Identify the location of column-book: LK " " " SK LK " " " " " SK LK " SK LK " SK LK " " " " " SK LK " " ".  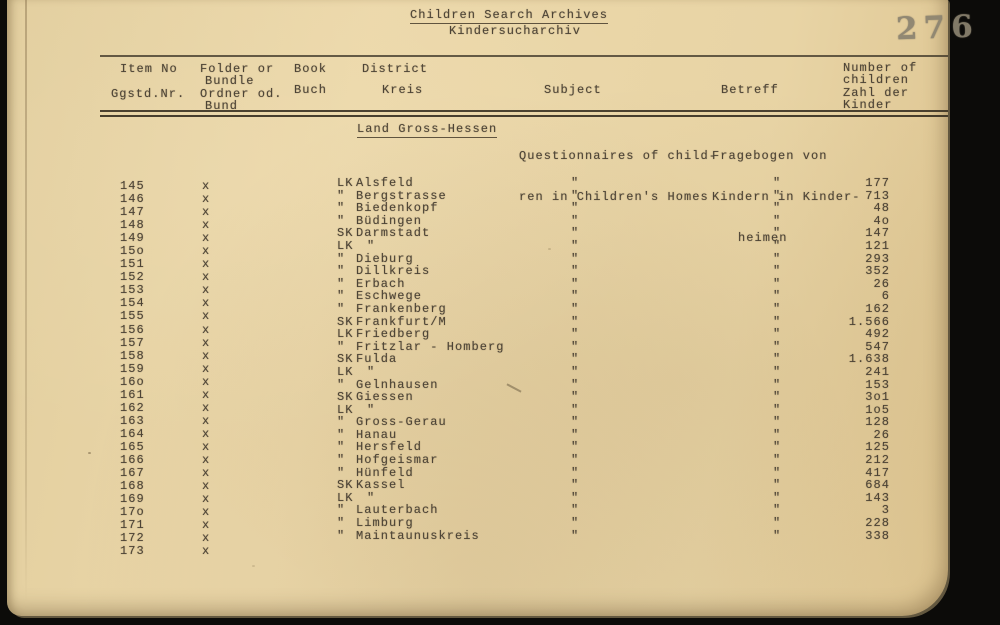
(345, 359).